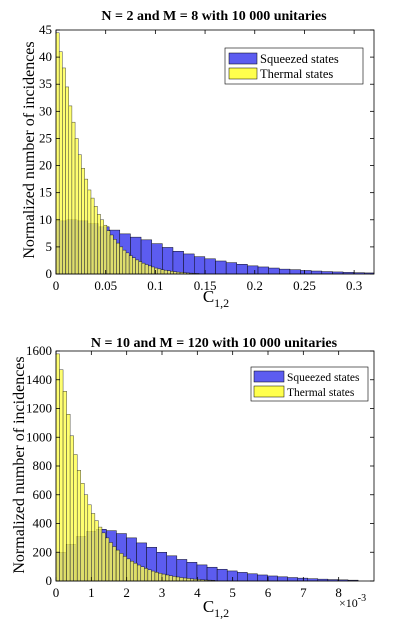  Describe the element at coordinates (45, 192) in the screenshot. I see `y-tick-label: 15` at that location.